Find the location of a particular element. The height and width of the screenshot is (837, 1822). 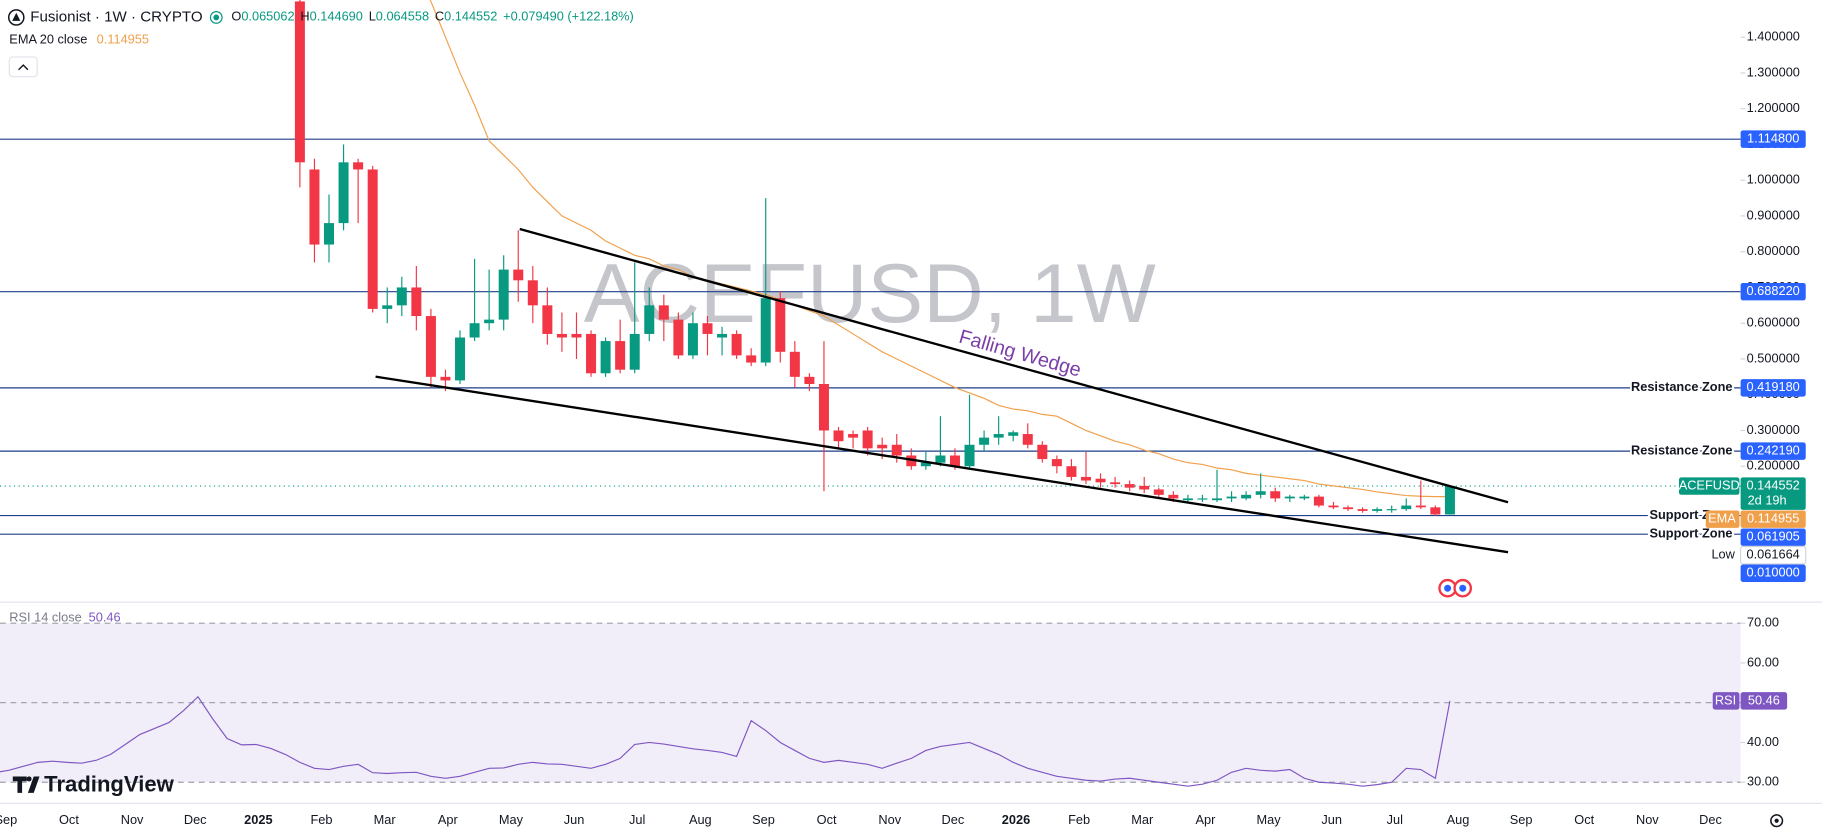

low-price-tag is located at coordinates (1773, 555).